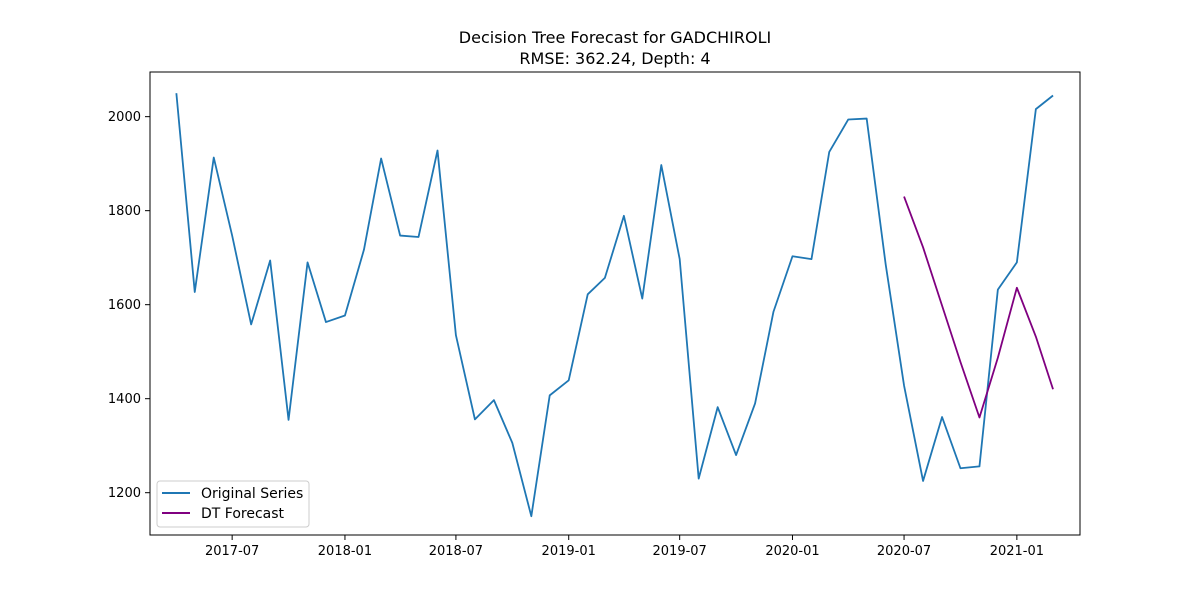 This screenshot has width=1200, height=604. What do you see at coordinates (792, 551) in the screenshot?
I see `x-tick-label: 2020-01` at bounding box center [792, 551].